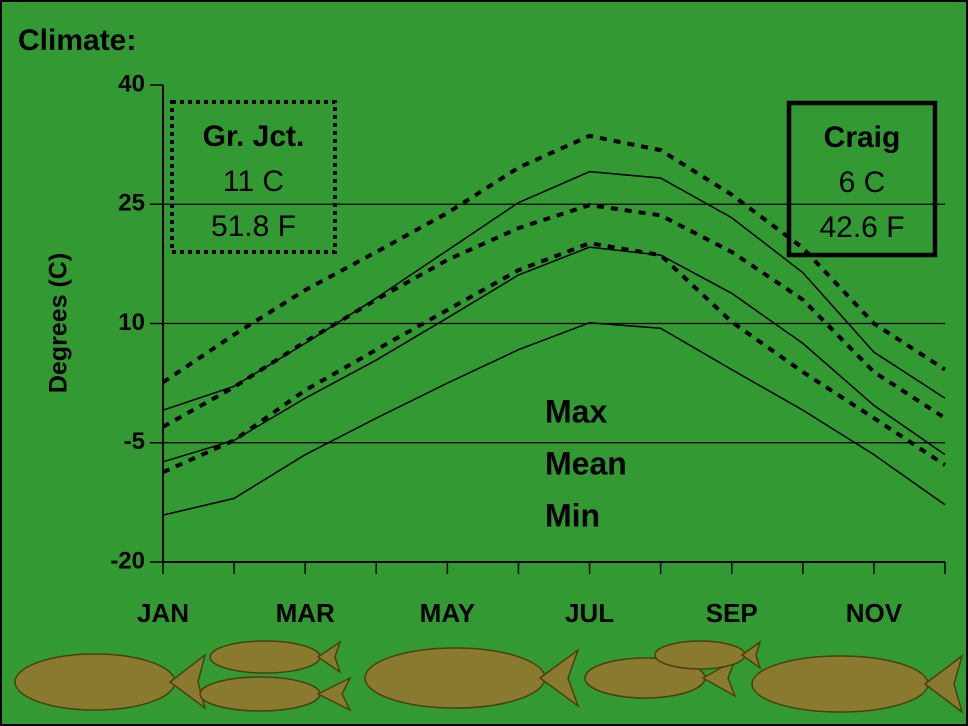 This screenshot has height=726, width=968. I want to click on annotation: Min, so click(572, 515).